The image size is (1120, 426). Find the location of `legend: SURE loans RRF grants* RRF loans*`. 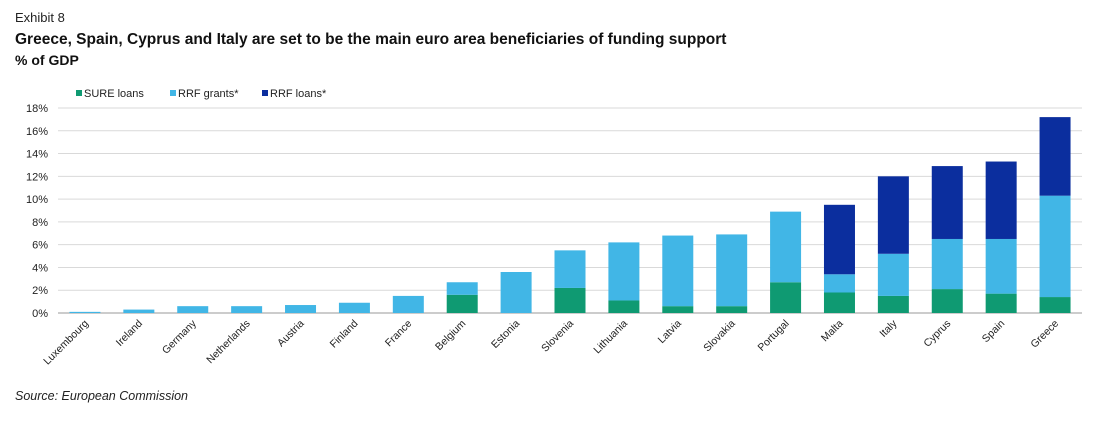

legend: SURE loans RRF grants* RRF loans* is located at coordinates (201, 94).